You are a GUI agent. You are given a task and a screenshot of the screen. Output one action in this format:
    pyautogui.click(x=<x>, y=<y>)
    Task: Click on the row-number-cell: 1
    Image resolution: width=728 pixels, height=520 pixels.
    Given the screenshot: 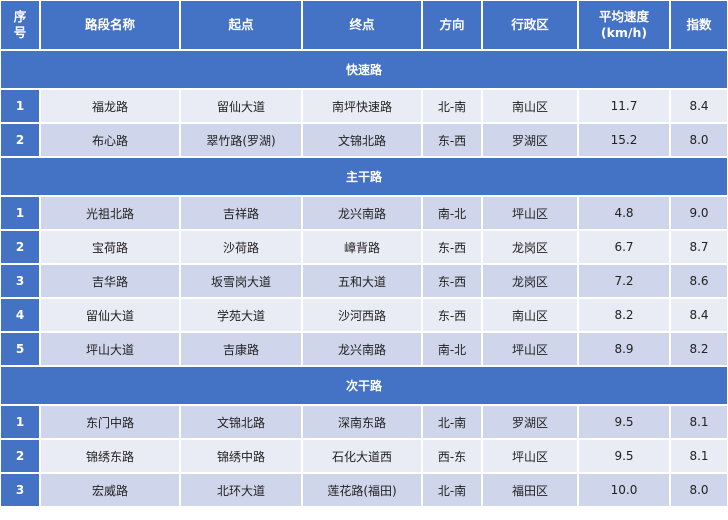 What is the action you would take?
    pyautogui.click(x=20, y=422)
    